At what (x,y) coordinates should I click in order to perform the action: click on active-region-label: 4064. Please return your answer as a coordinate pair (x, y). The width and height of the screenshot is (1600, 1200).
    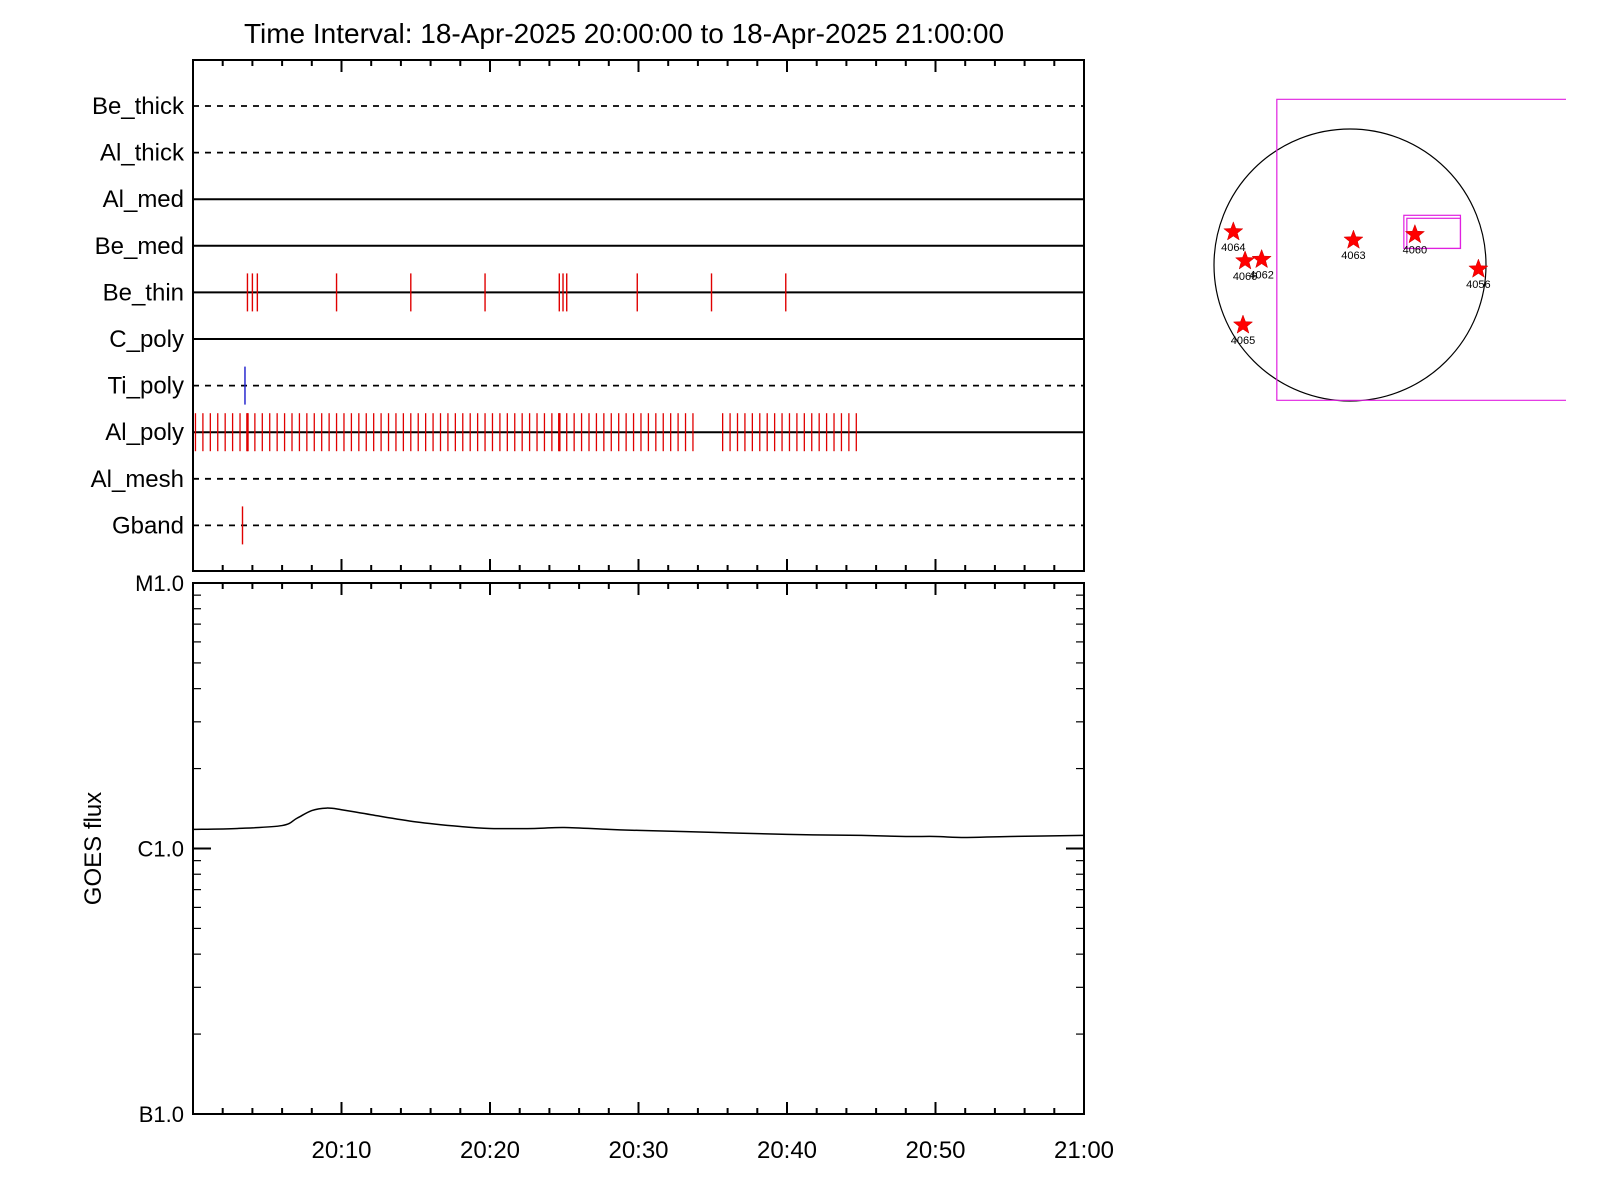
    Looking at the image, I should click on (1233, 248).